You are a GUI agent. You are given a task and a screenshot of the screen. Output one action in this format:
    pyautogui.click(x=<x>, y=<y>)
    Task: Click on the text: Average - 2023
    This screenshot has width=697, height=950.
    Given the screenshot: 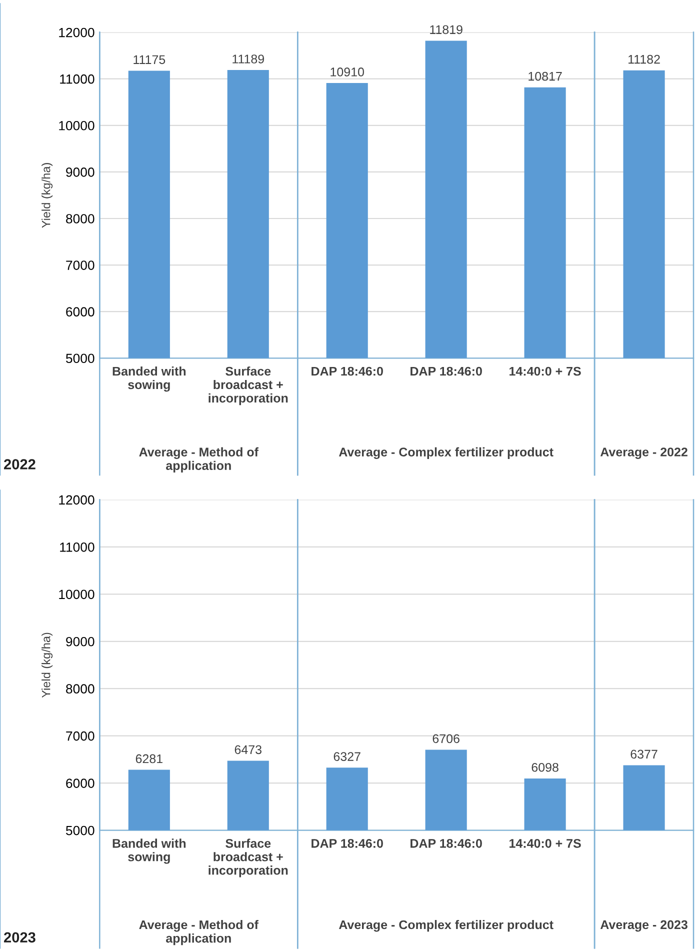 What is the action you would take?
    pyautogui.click(x=644, y=926)
    